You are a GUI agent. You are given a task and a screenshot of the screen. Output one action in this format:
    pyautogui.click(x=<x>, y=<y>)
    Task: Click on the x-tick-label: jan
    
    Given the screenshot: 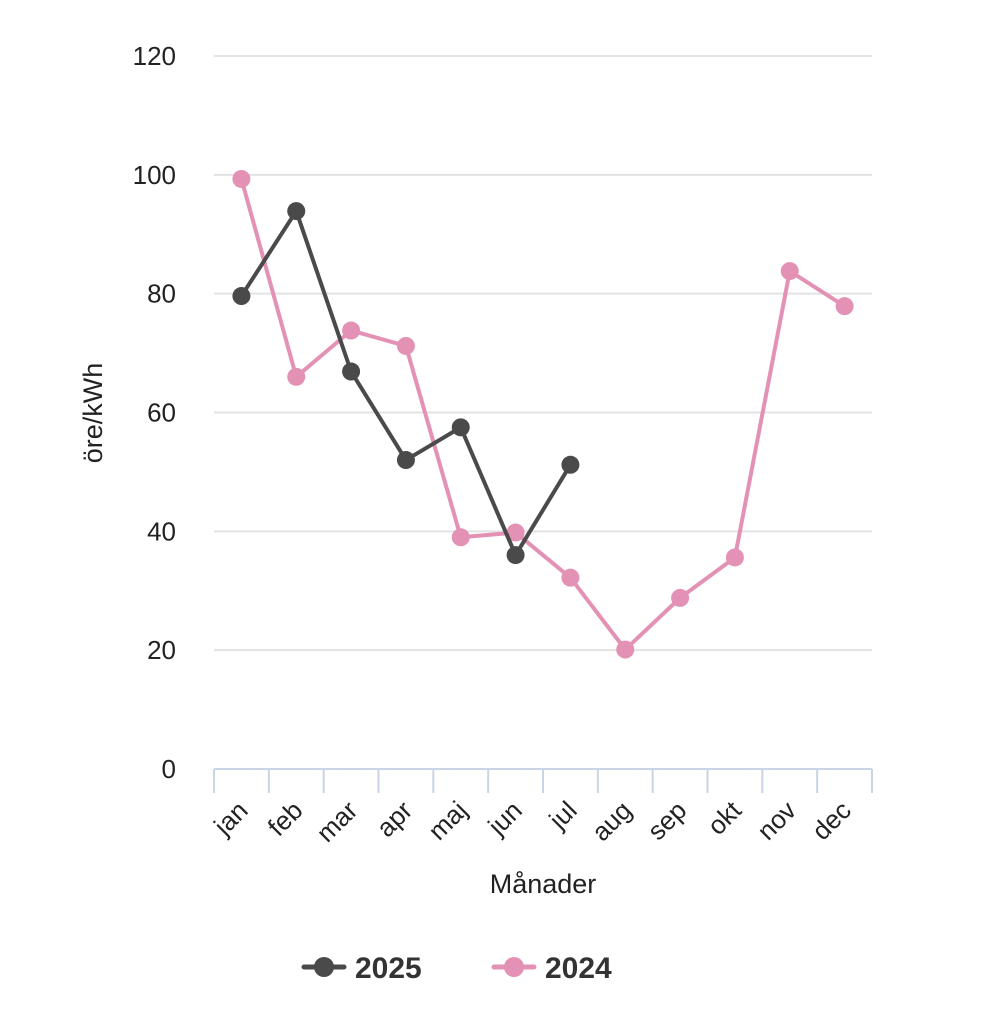 What is the action you would take?
    pyautogui.click(x=230, y=818)
    